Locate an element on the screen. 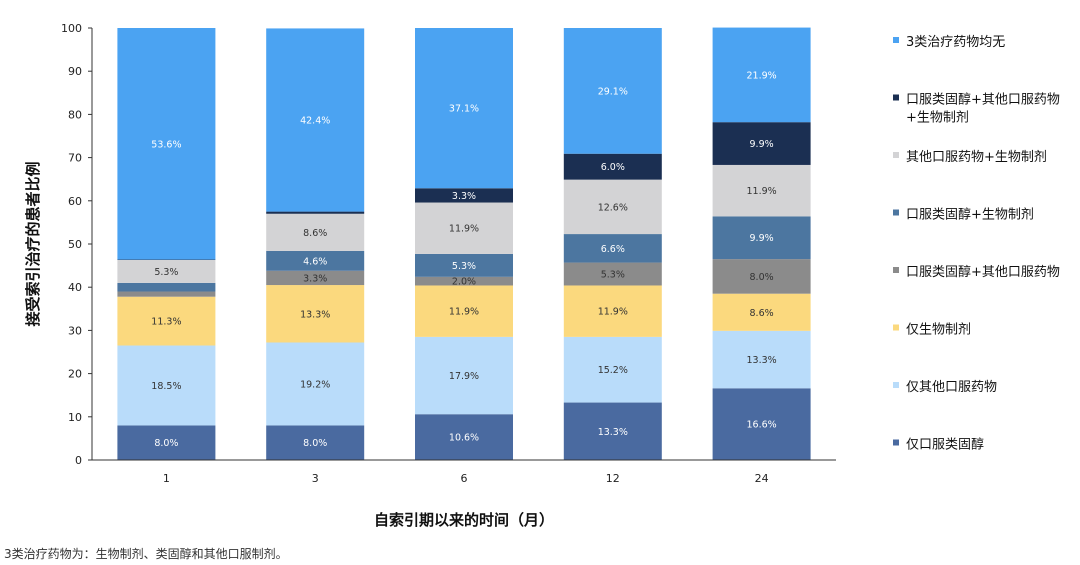  y-tick-label: 10 is located at coordinates (75, 417).